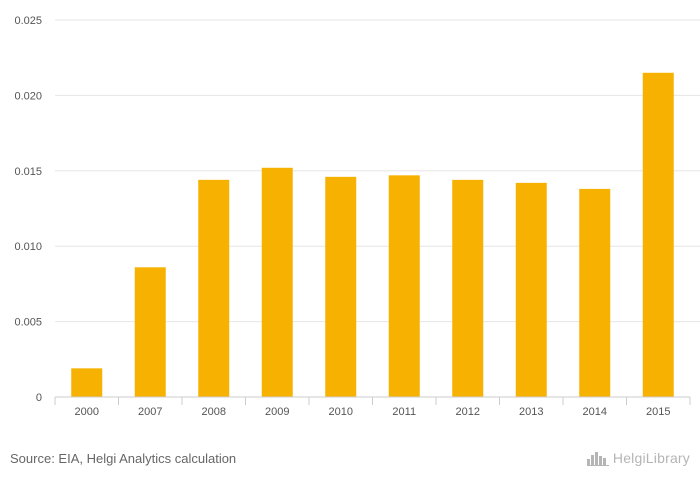 The height and width of the screenshot is (483, 700). I want to click on bar-2014, so click(595, 292).